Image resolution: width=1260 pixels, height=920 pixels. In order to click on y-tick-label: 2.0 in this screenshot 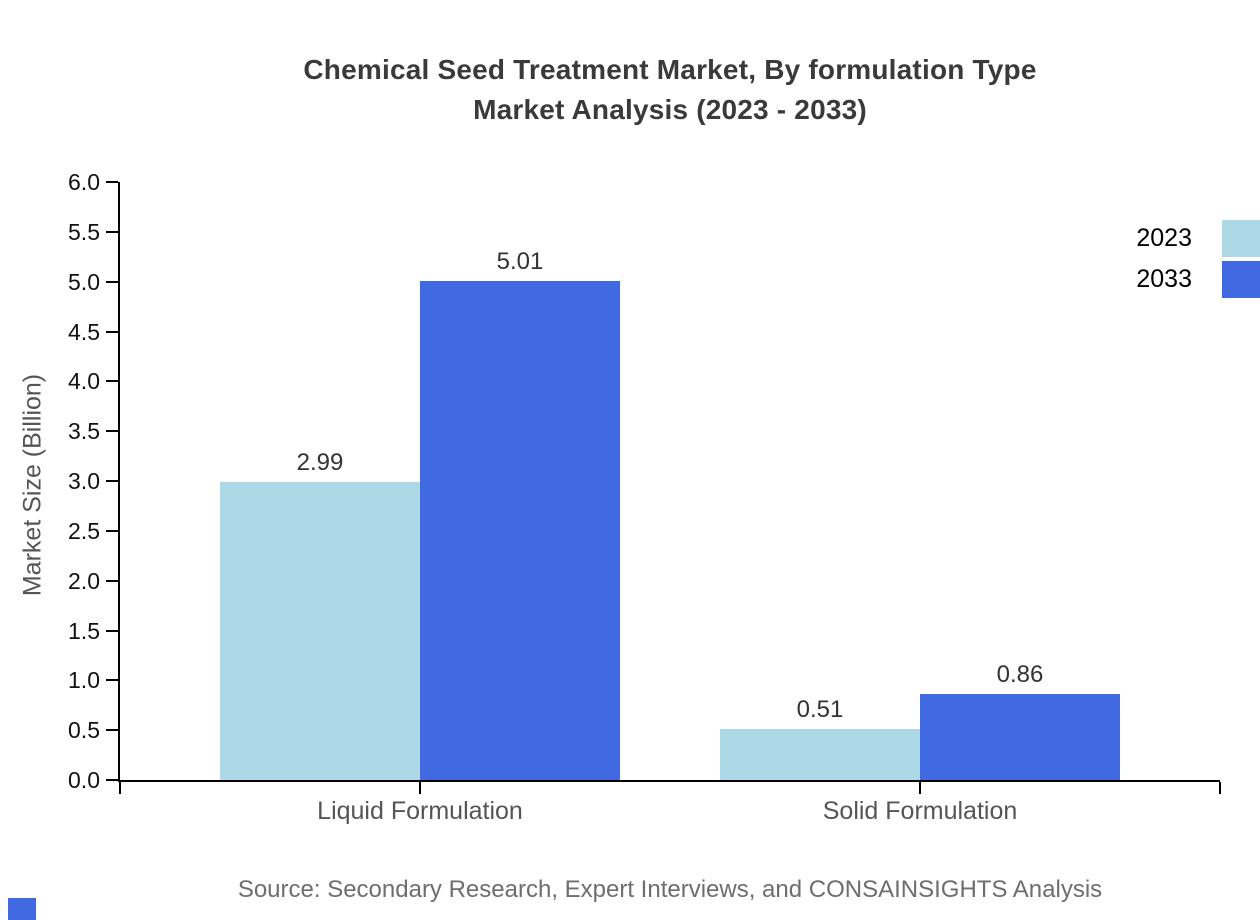, I will do `click(84, 580)`.